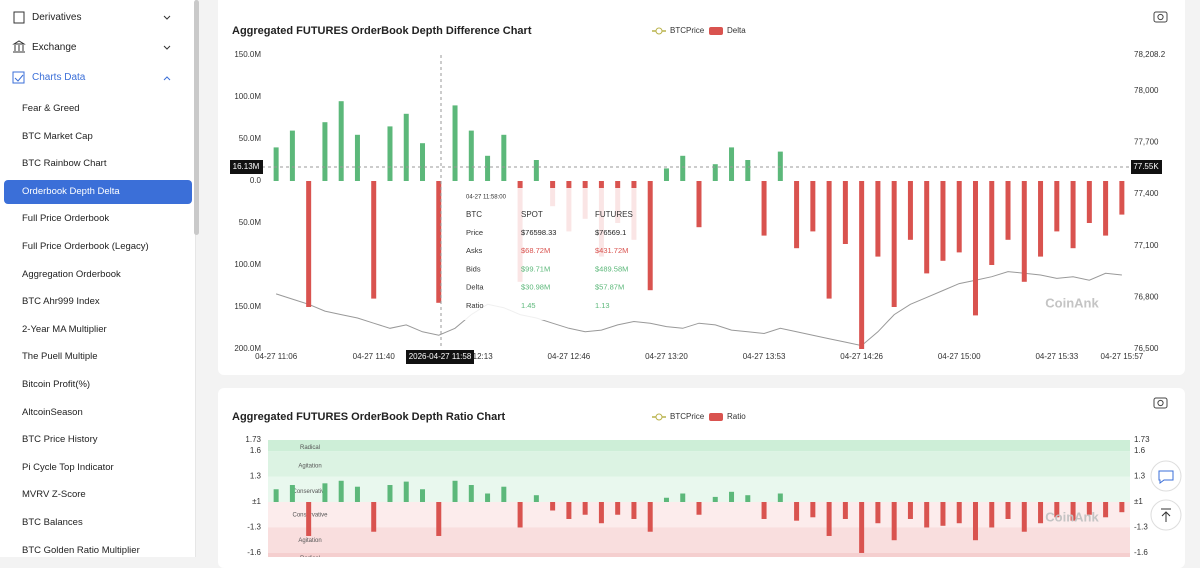 This screenshot has height=568, width=1200. Describe the element at coordinates (51, 108) in the screenshot. I see `submenu-item: Fear & Greed` at that location.